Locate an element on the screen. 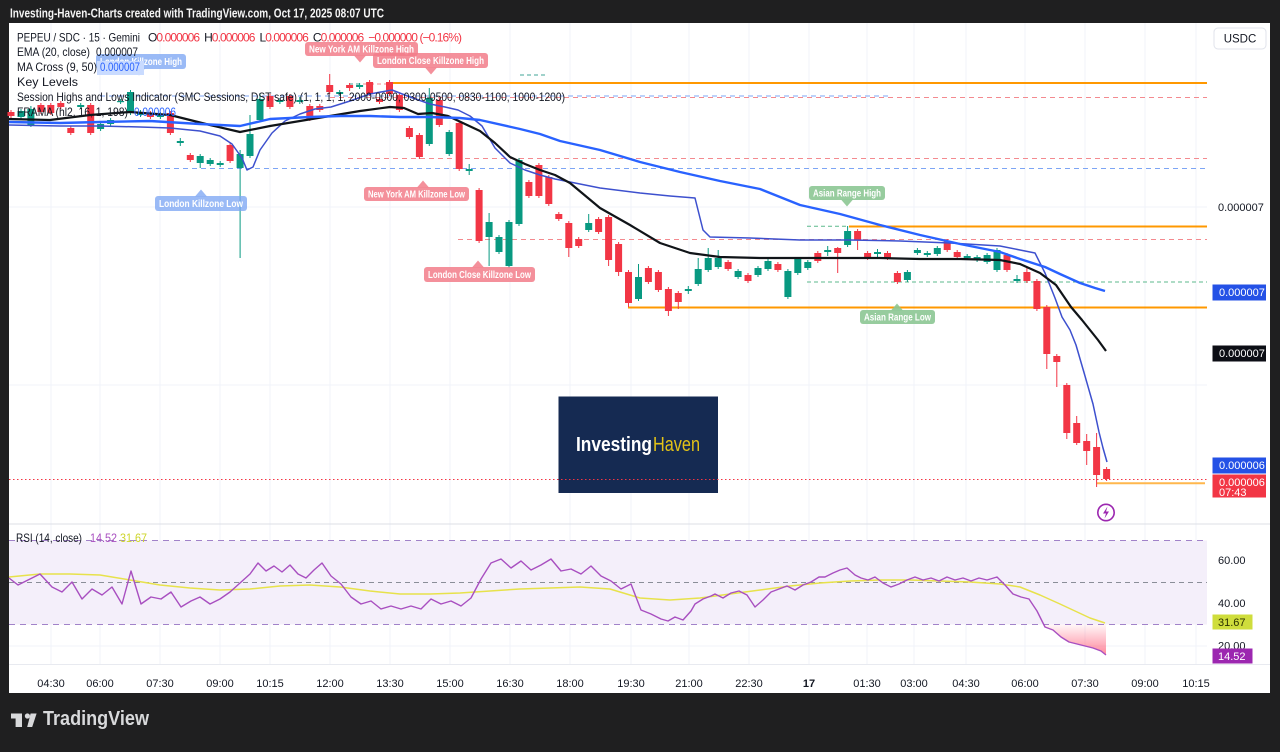 This screenshot has width=1280, height=752. svg-text: 16:30 is located at coordinates (510, 684).